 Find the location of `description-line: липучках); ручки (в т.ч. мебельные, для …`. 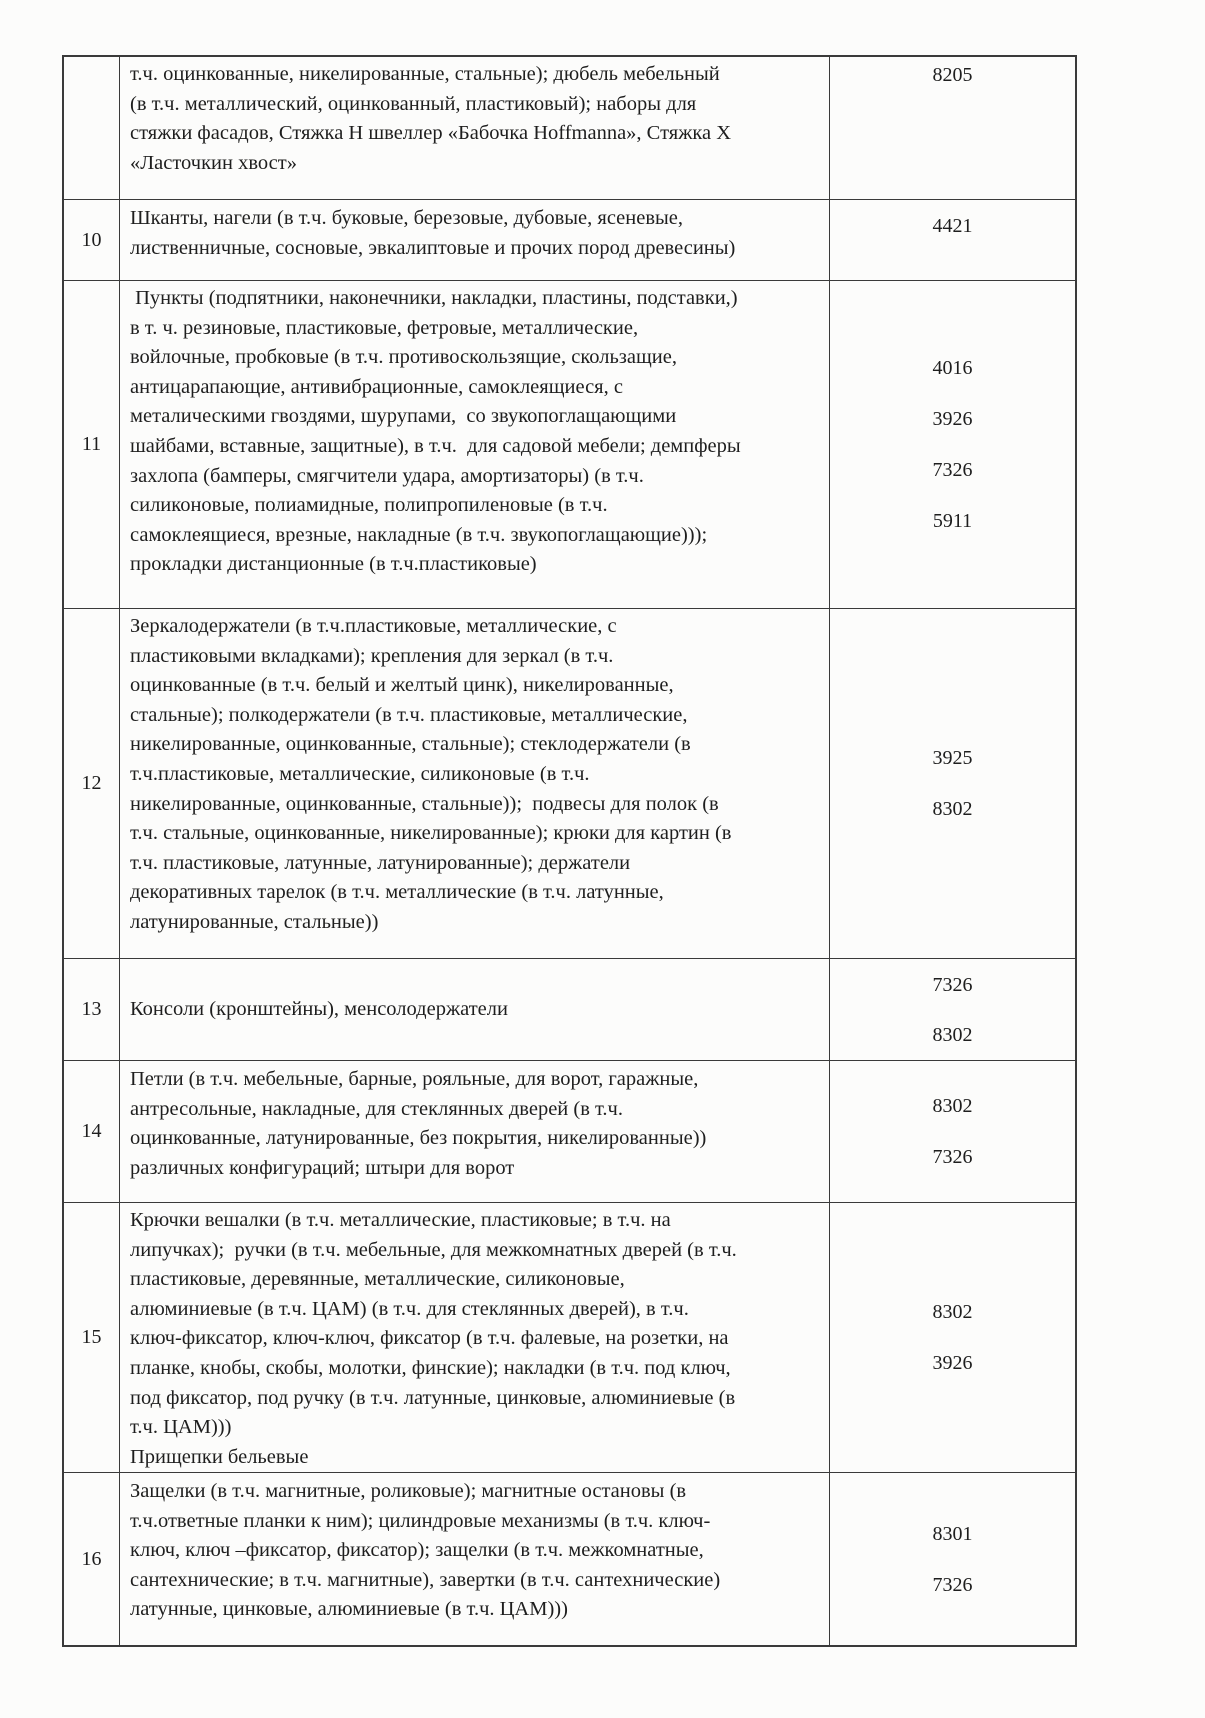

description-line: липучках); ручки (в т.ч. мебельные, для … is located at coordinates (433, 1249).